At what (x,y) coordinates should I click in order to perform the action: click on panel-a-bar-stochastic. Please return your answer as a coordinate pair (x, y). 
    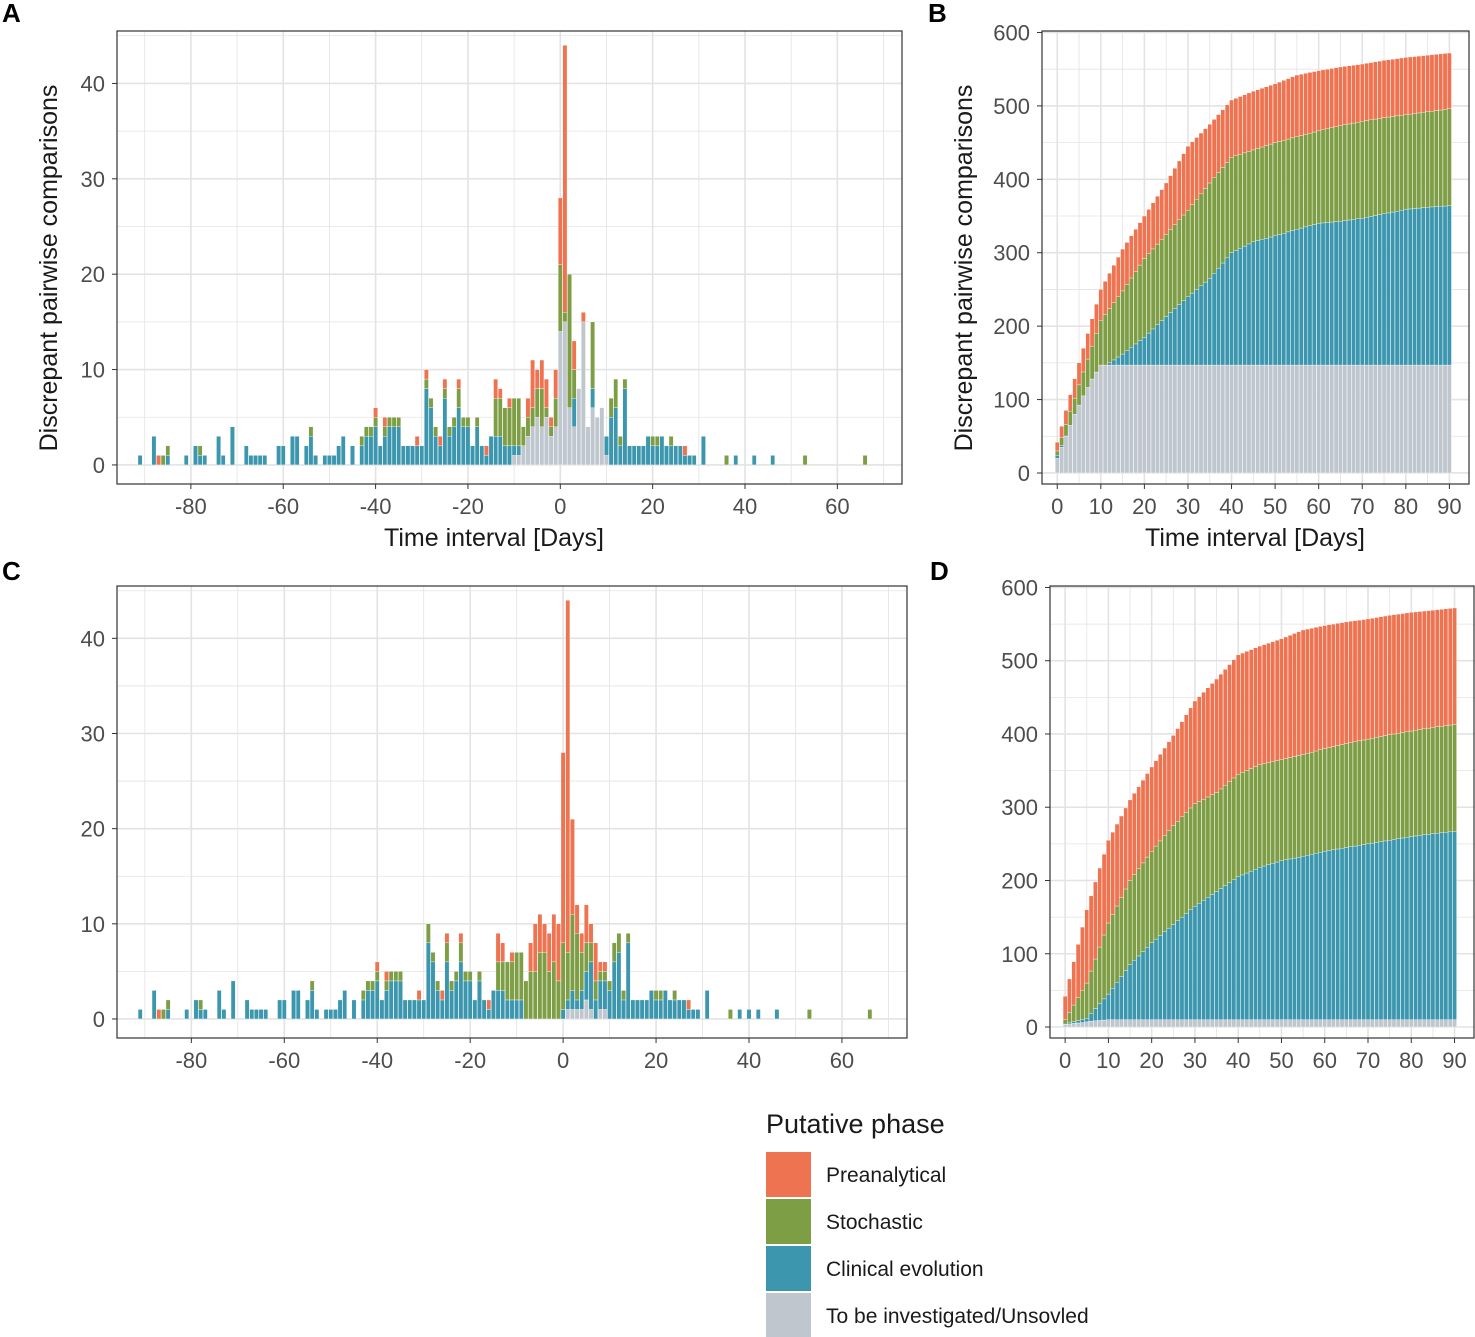
    Looking at the image, I should click on (362, 441).